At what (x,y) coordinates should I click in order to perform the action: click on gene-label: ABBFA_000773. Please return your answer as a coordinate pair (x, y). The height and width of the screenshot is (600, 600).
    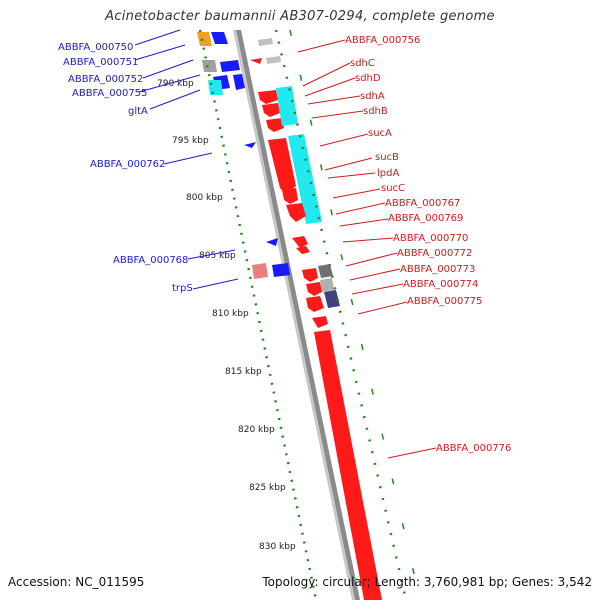
    Looking at the image, I should click on (437, 269).